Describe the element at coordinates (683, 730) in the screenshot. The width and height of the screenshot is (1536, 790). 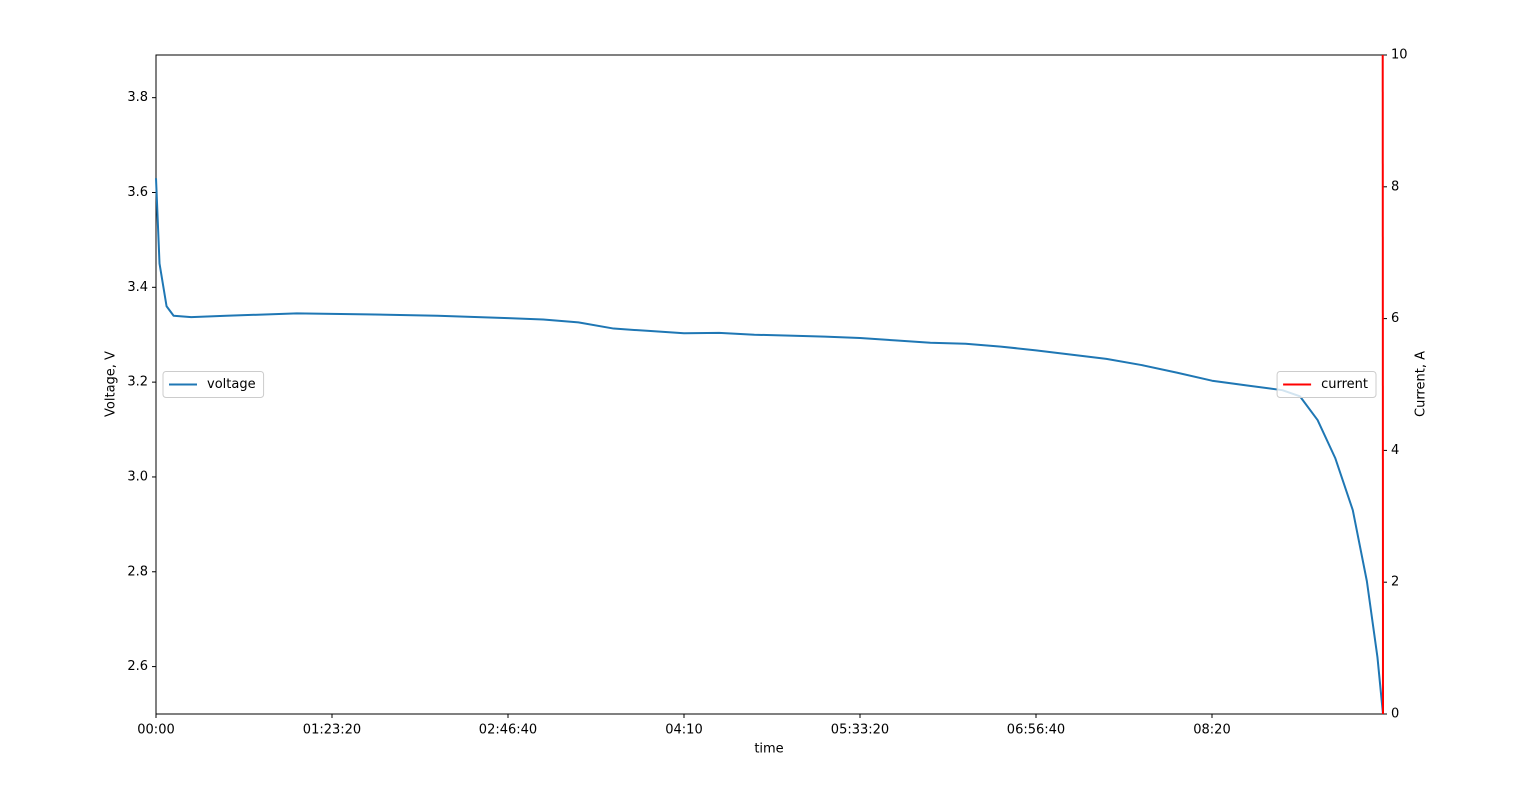
I see `x-tick-label: 04:10` at that location.